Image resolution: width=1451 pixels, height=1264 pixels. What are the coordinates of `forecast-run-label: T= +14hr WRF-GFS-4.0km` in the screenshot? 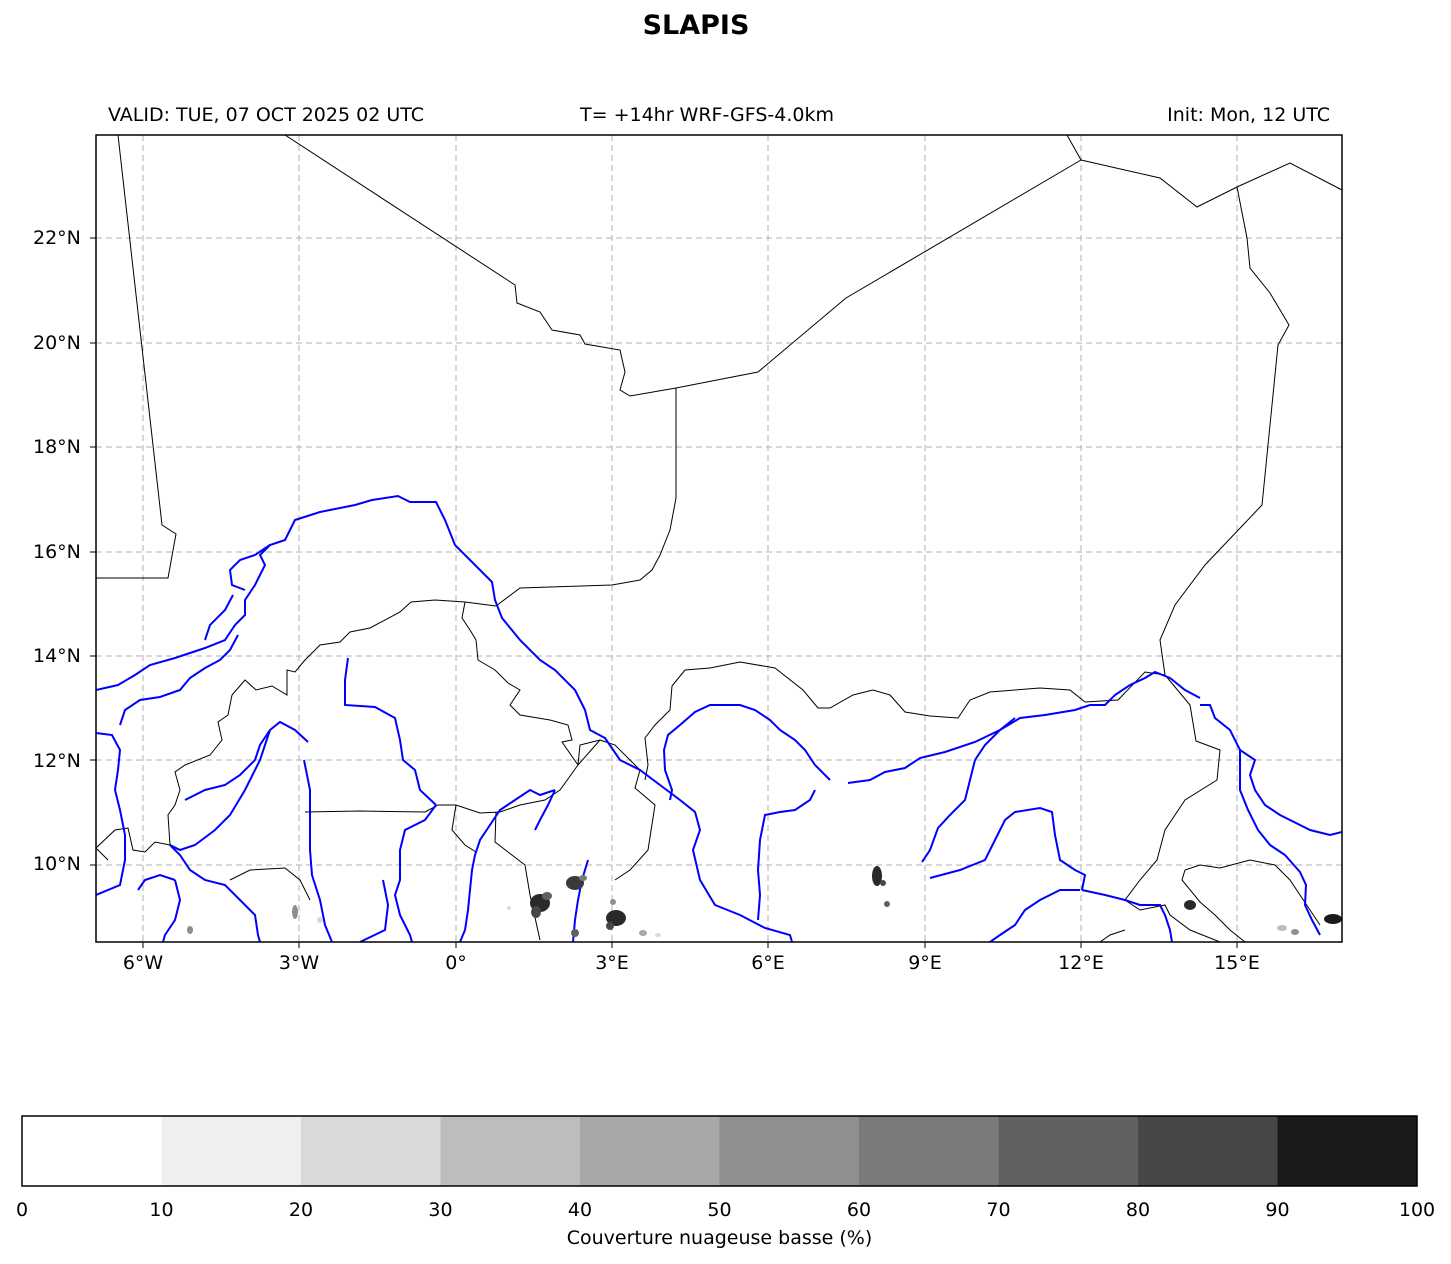 It's located at (707, 115).